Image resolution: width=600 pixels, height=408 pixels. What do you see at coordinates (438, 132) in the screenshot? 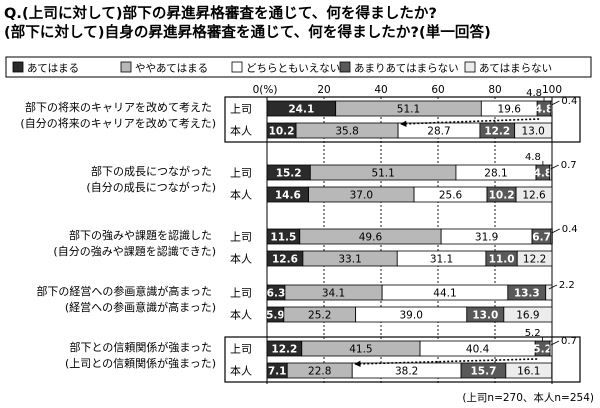
I see `data-label: 28.7` at bounding box center [438, 132].